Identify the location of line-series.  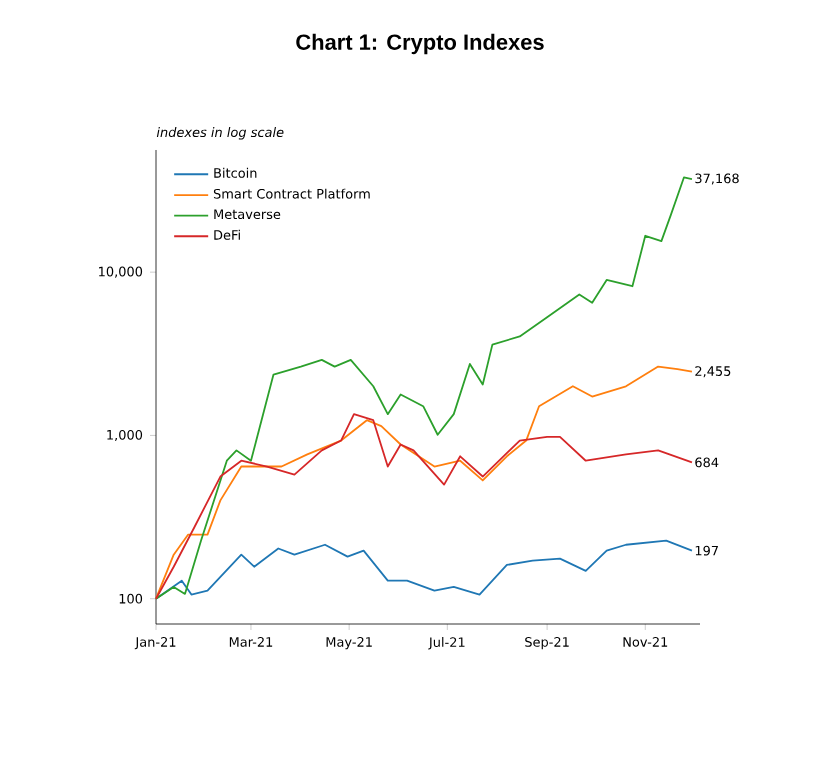
(424, 569).